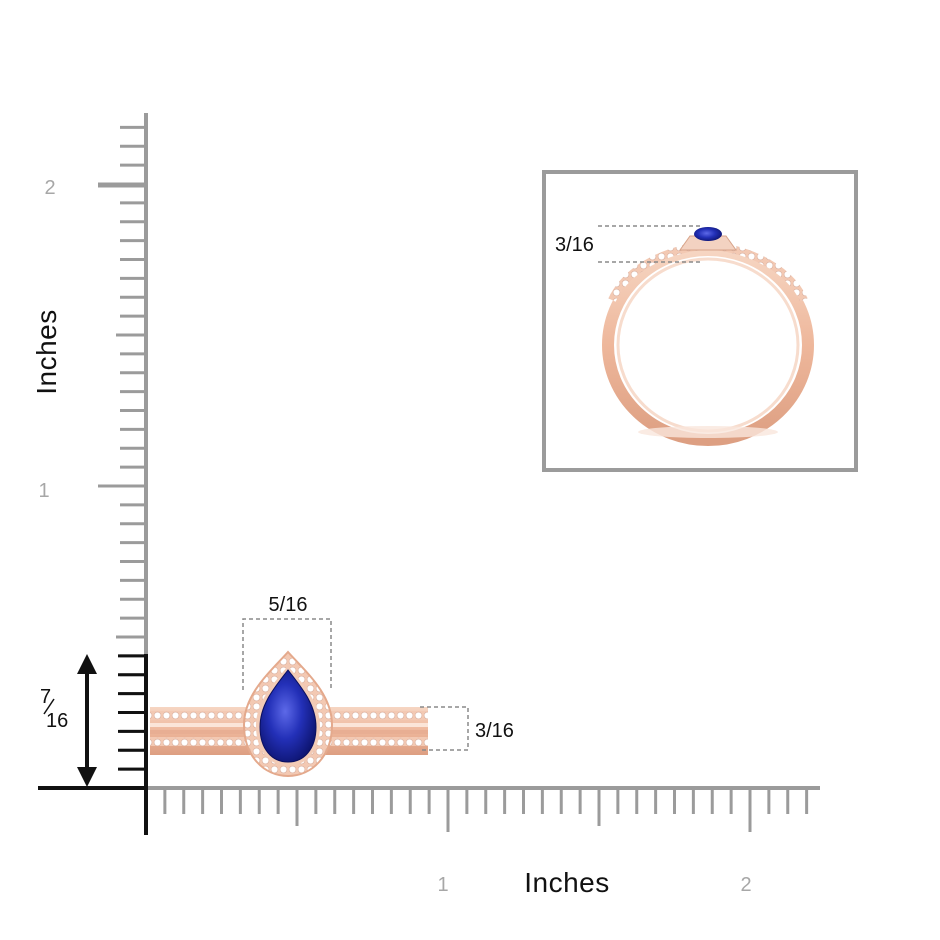 Image resolution: width=940 pixels, height=940 pixels. I want to click on fraction-slash, so click(49, 706).